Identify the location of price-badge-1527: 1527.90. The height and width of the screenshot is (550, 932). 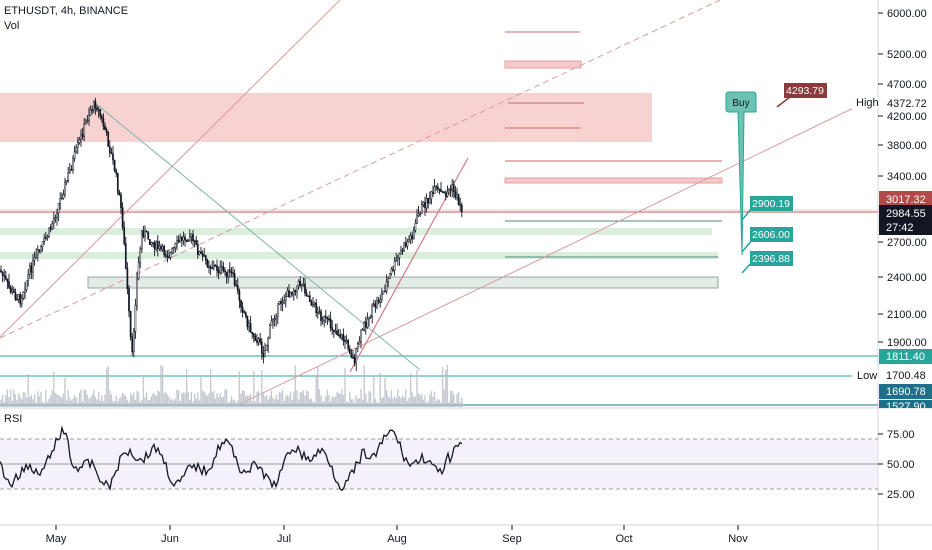
(905, 406).